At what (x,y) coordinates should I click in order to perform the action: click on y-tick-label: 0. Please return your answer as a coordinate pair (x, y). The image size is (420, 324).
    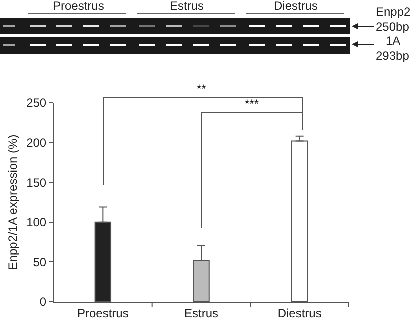
    Looking at the image, I should click on (43, 302).